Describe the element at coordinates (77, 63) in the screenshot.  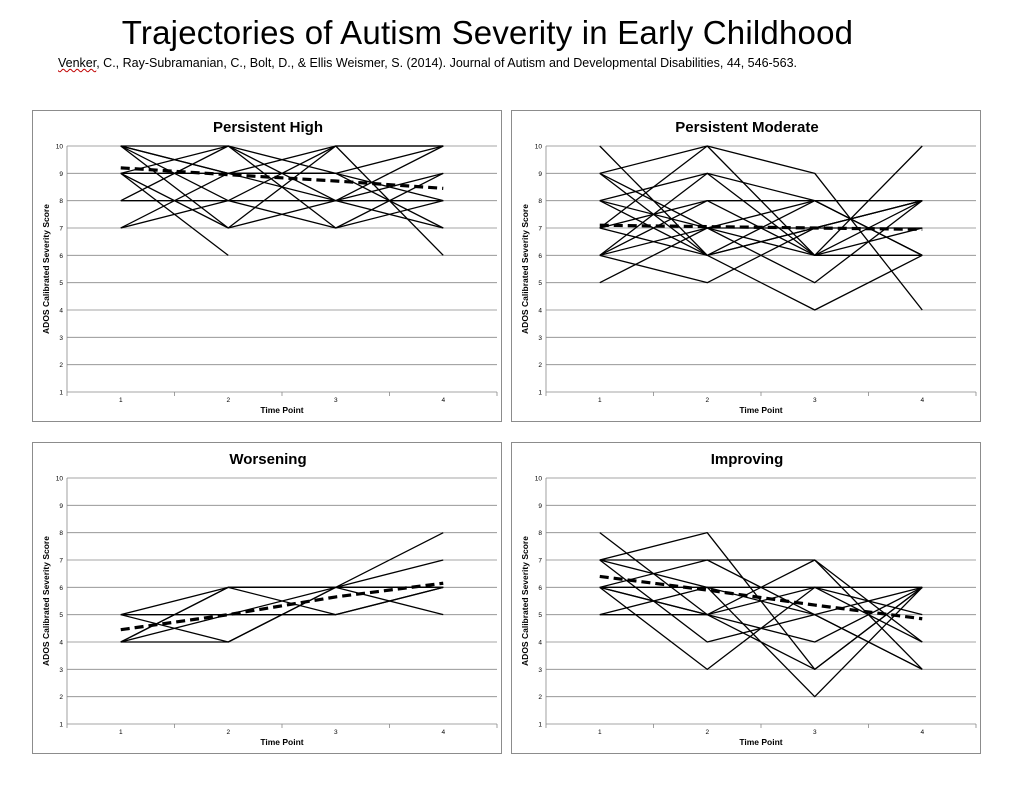
I see `citation-author: Venker` at that location.